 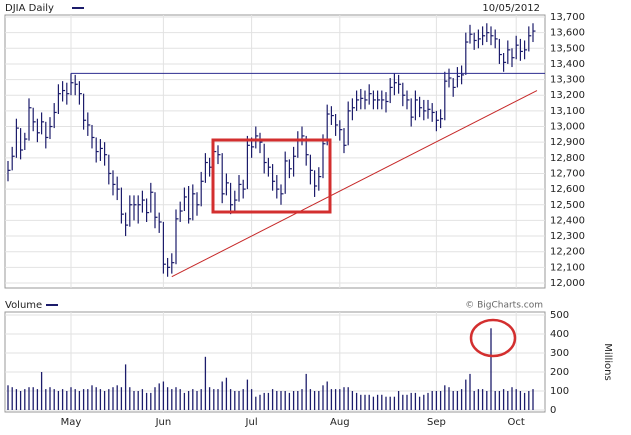 I want to click on y-tick-label: 12,100, so click(x=567, y=267).